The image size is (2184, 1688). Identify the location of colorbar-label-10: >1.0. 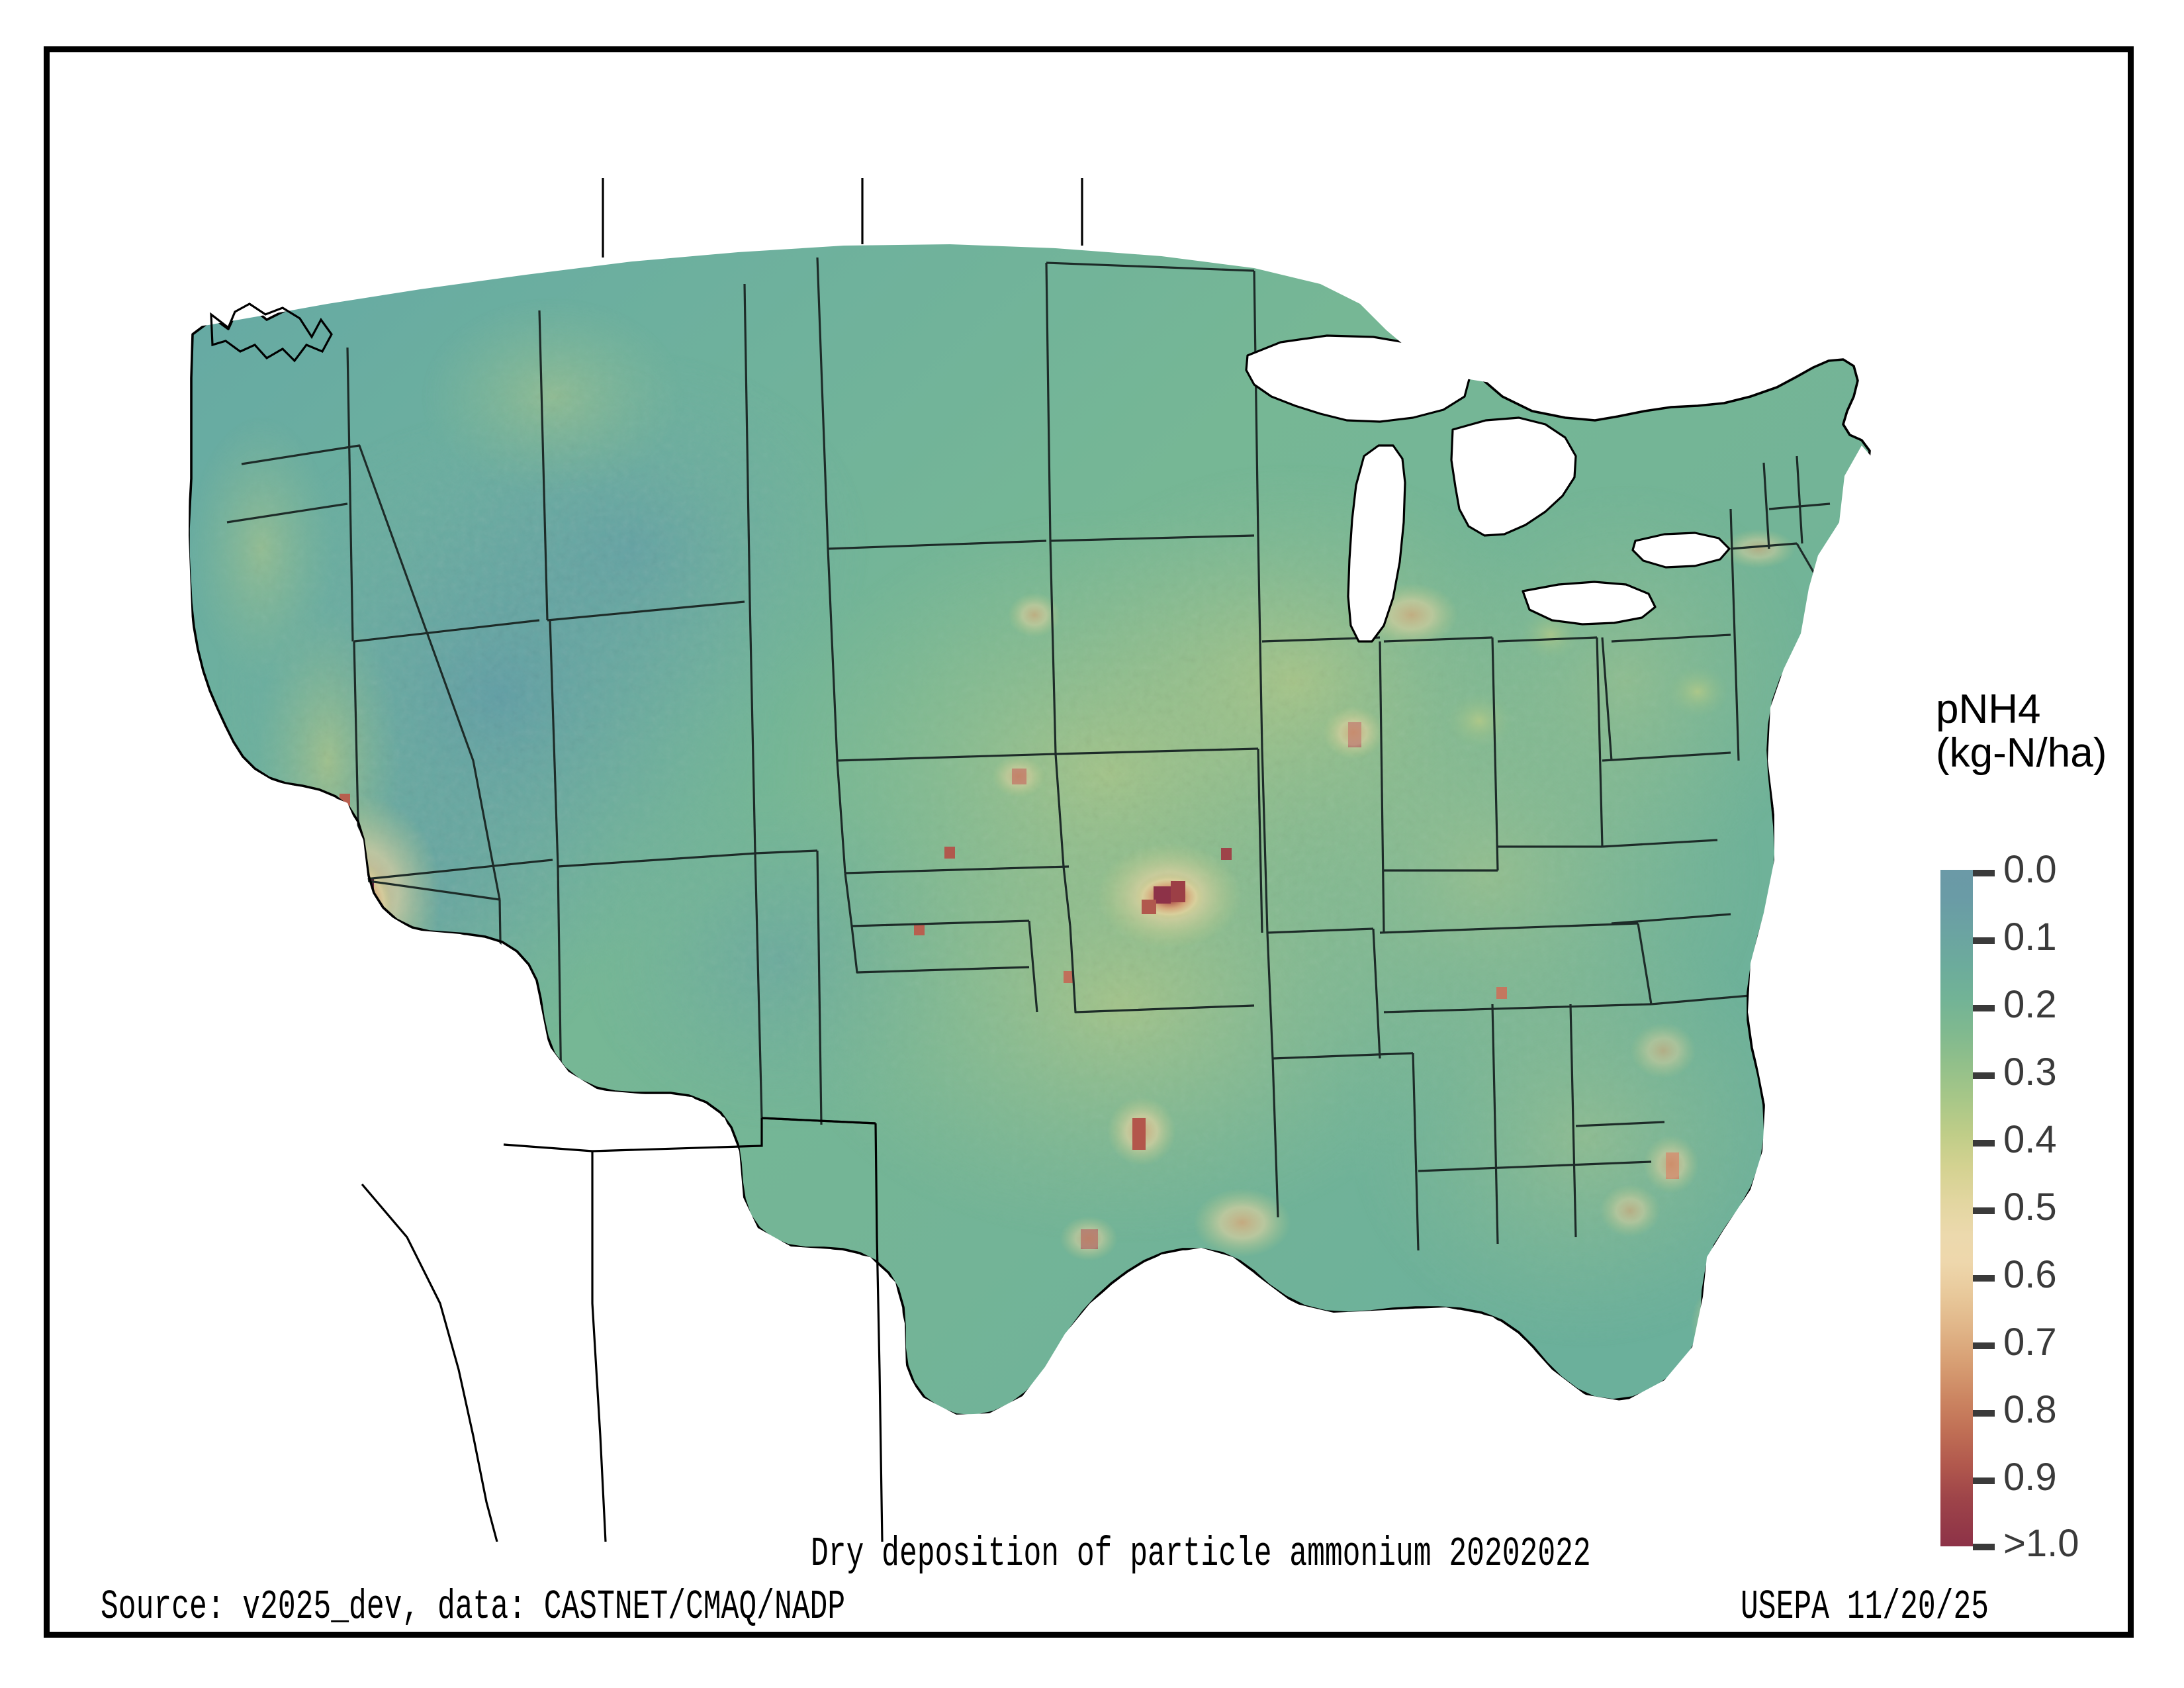
(2041, 1543).